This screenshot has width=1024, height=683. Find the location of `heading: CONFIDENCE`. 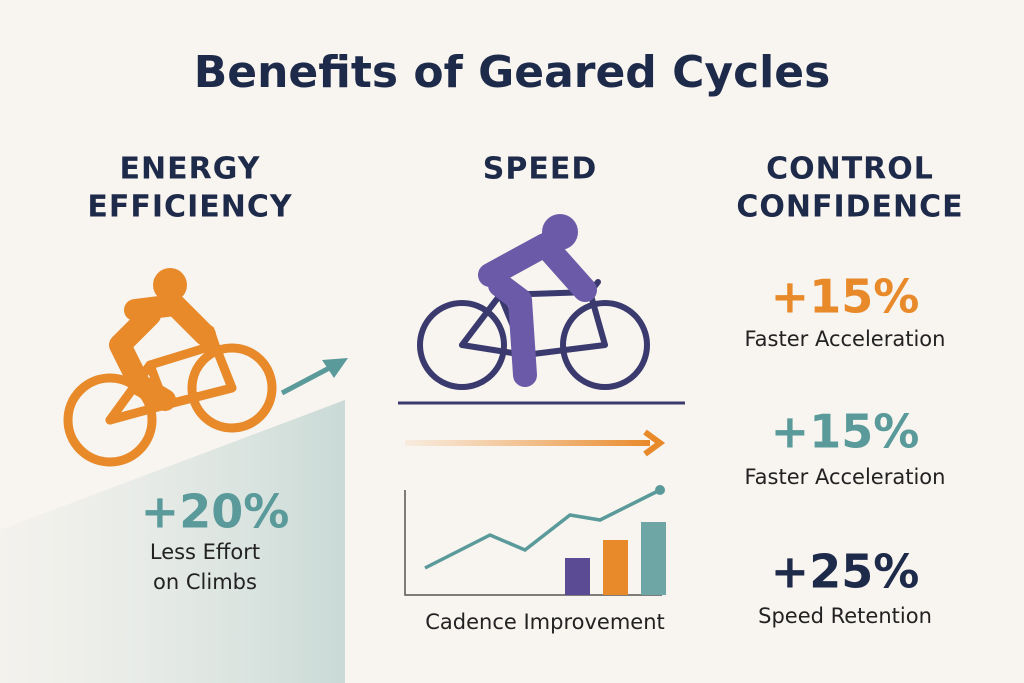

heading: CONFIDENCE is located at coordinates (849, 207).